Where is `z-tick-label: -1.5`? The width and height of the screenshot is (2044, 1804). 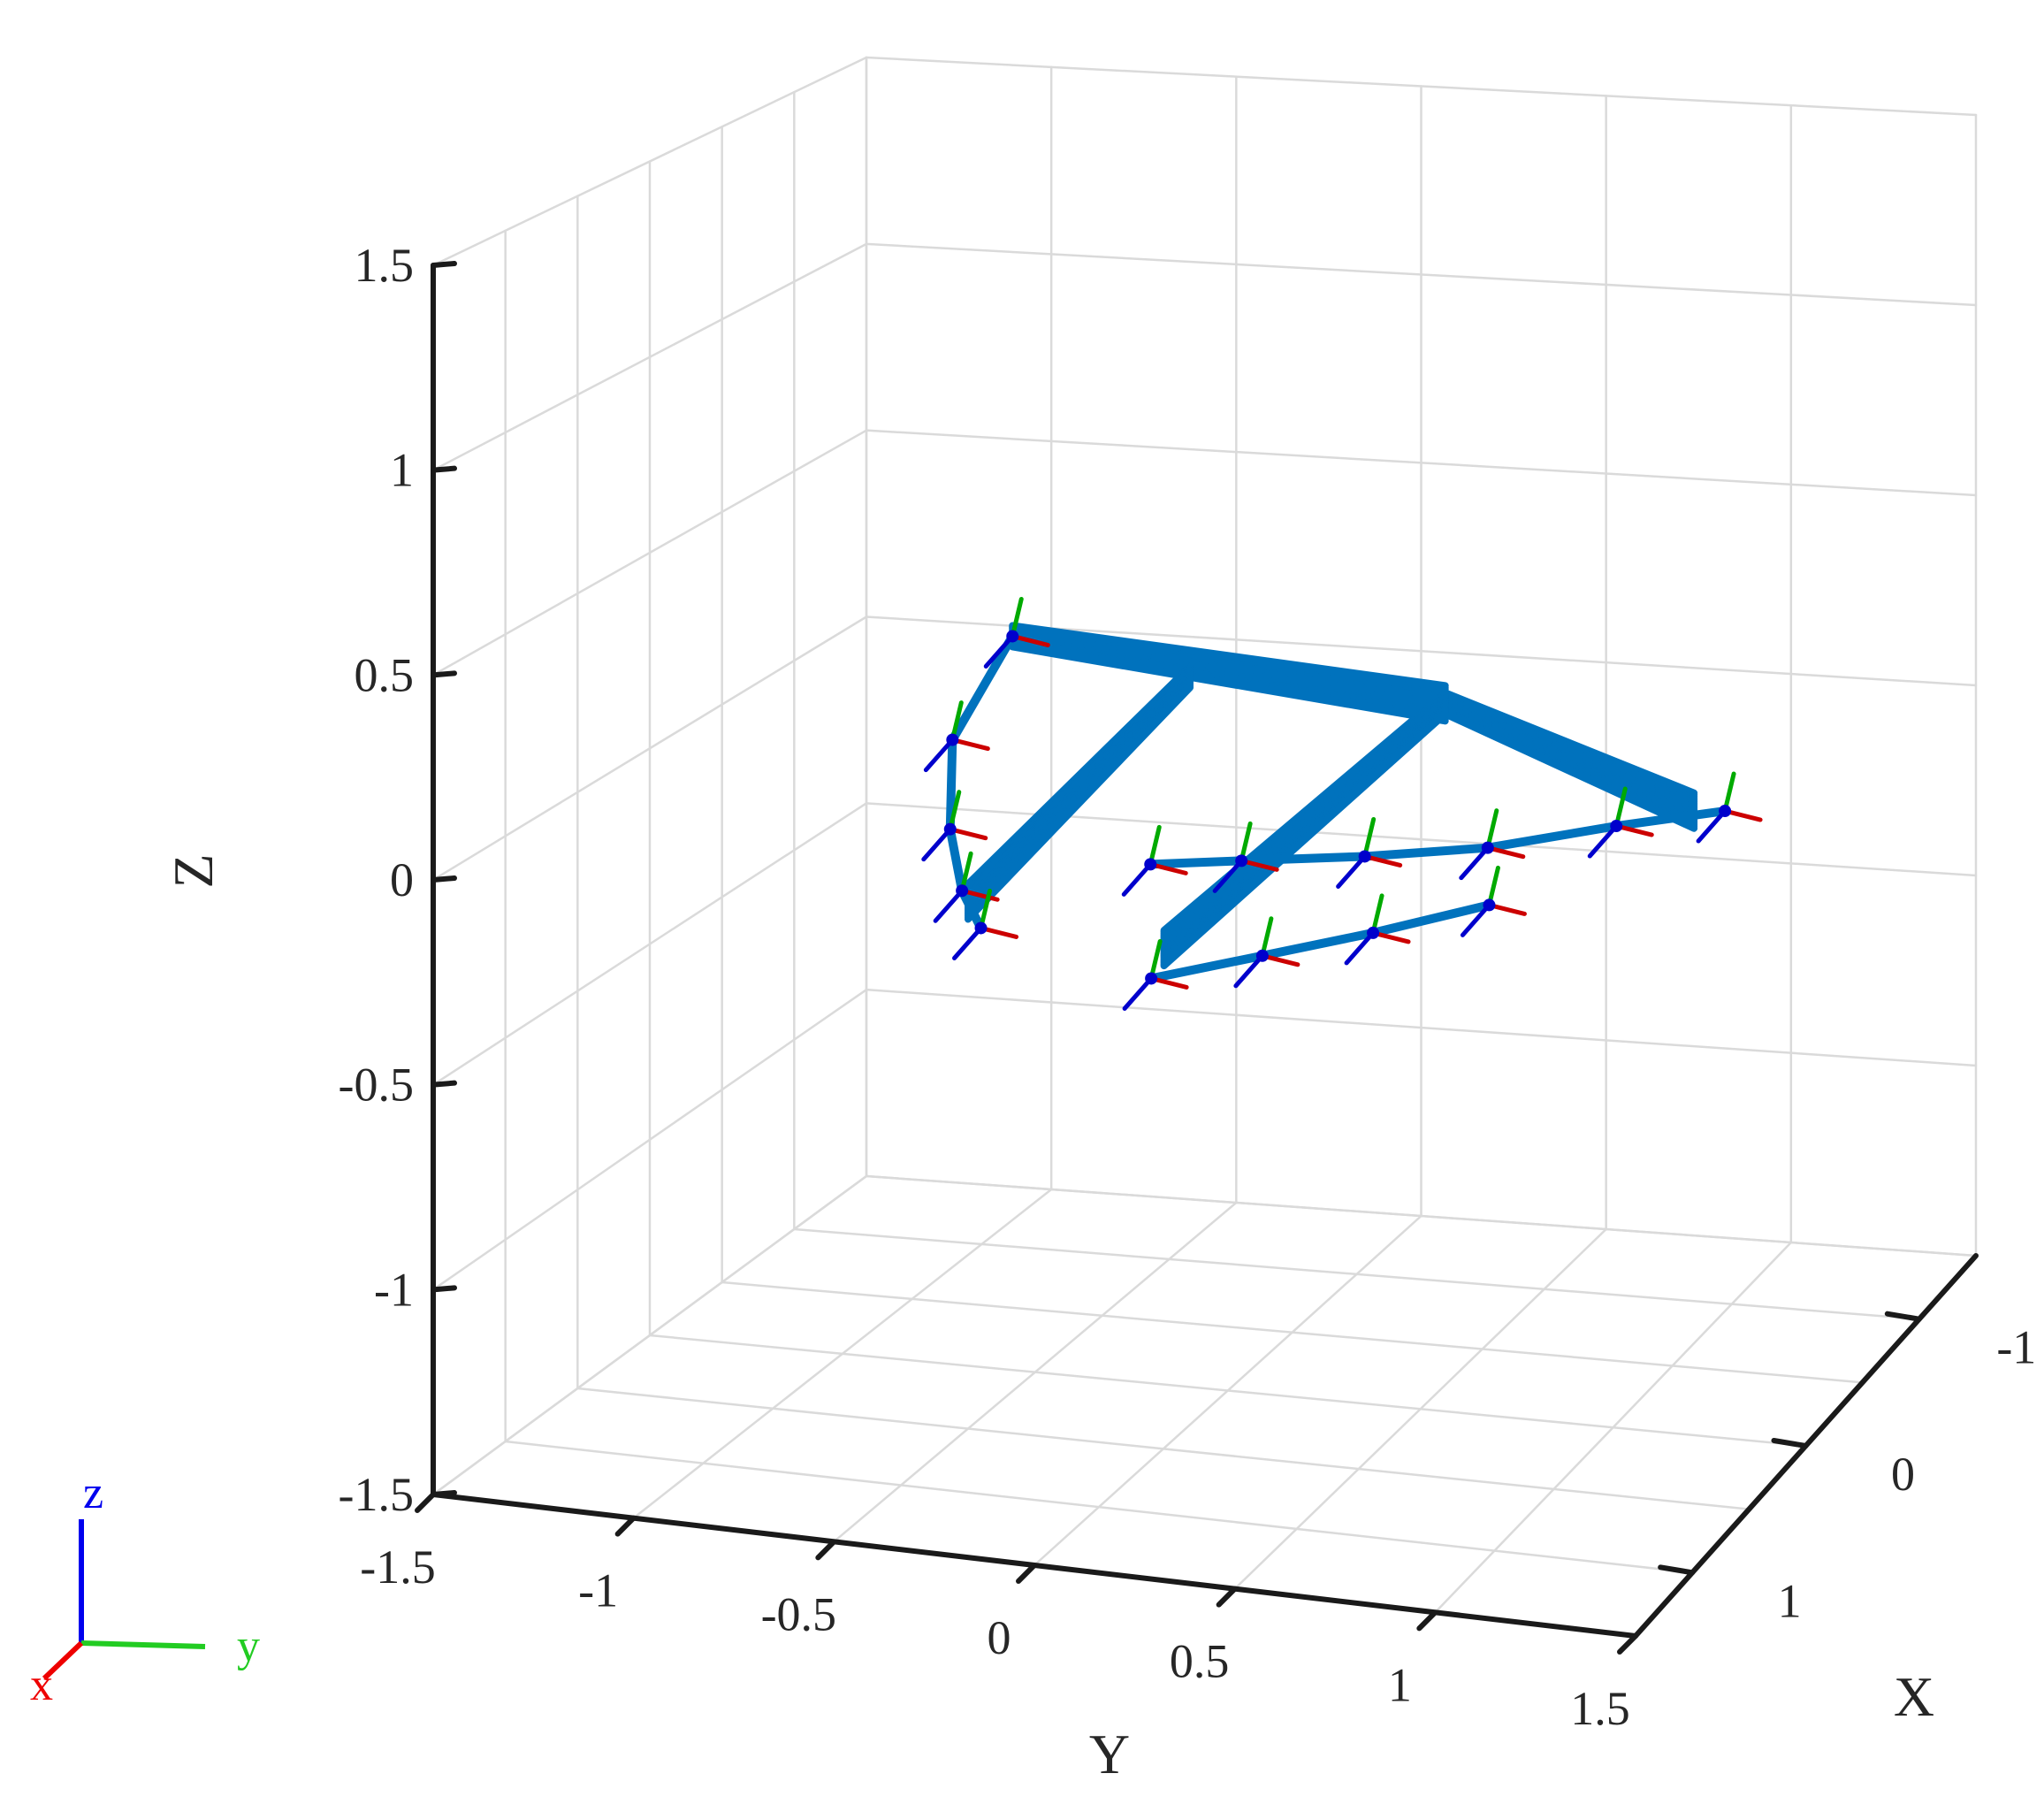 z-tick-label: -1.5 is located at coordinates (377, 1494).